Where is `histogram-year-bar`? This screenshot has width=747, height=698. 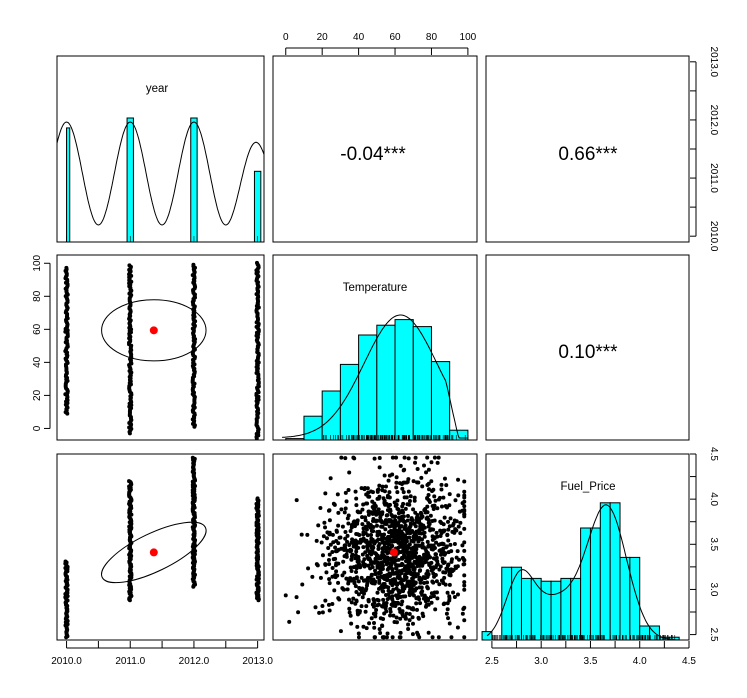
histogram-year-bar is located at coordinates (68, 185).